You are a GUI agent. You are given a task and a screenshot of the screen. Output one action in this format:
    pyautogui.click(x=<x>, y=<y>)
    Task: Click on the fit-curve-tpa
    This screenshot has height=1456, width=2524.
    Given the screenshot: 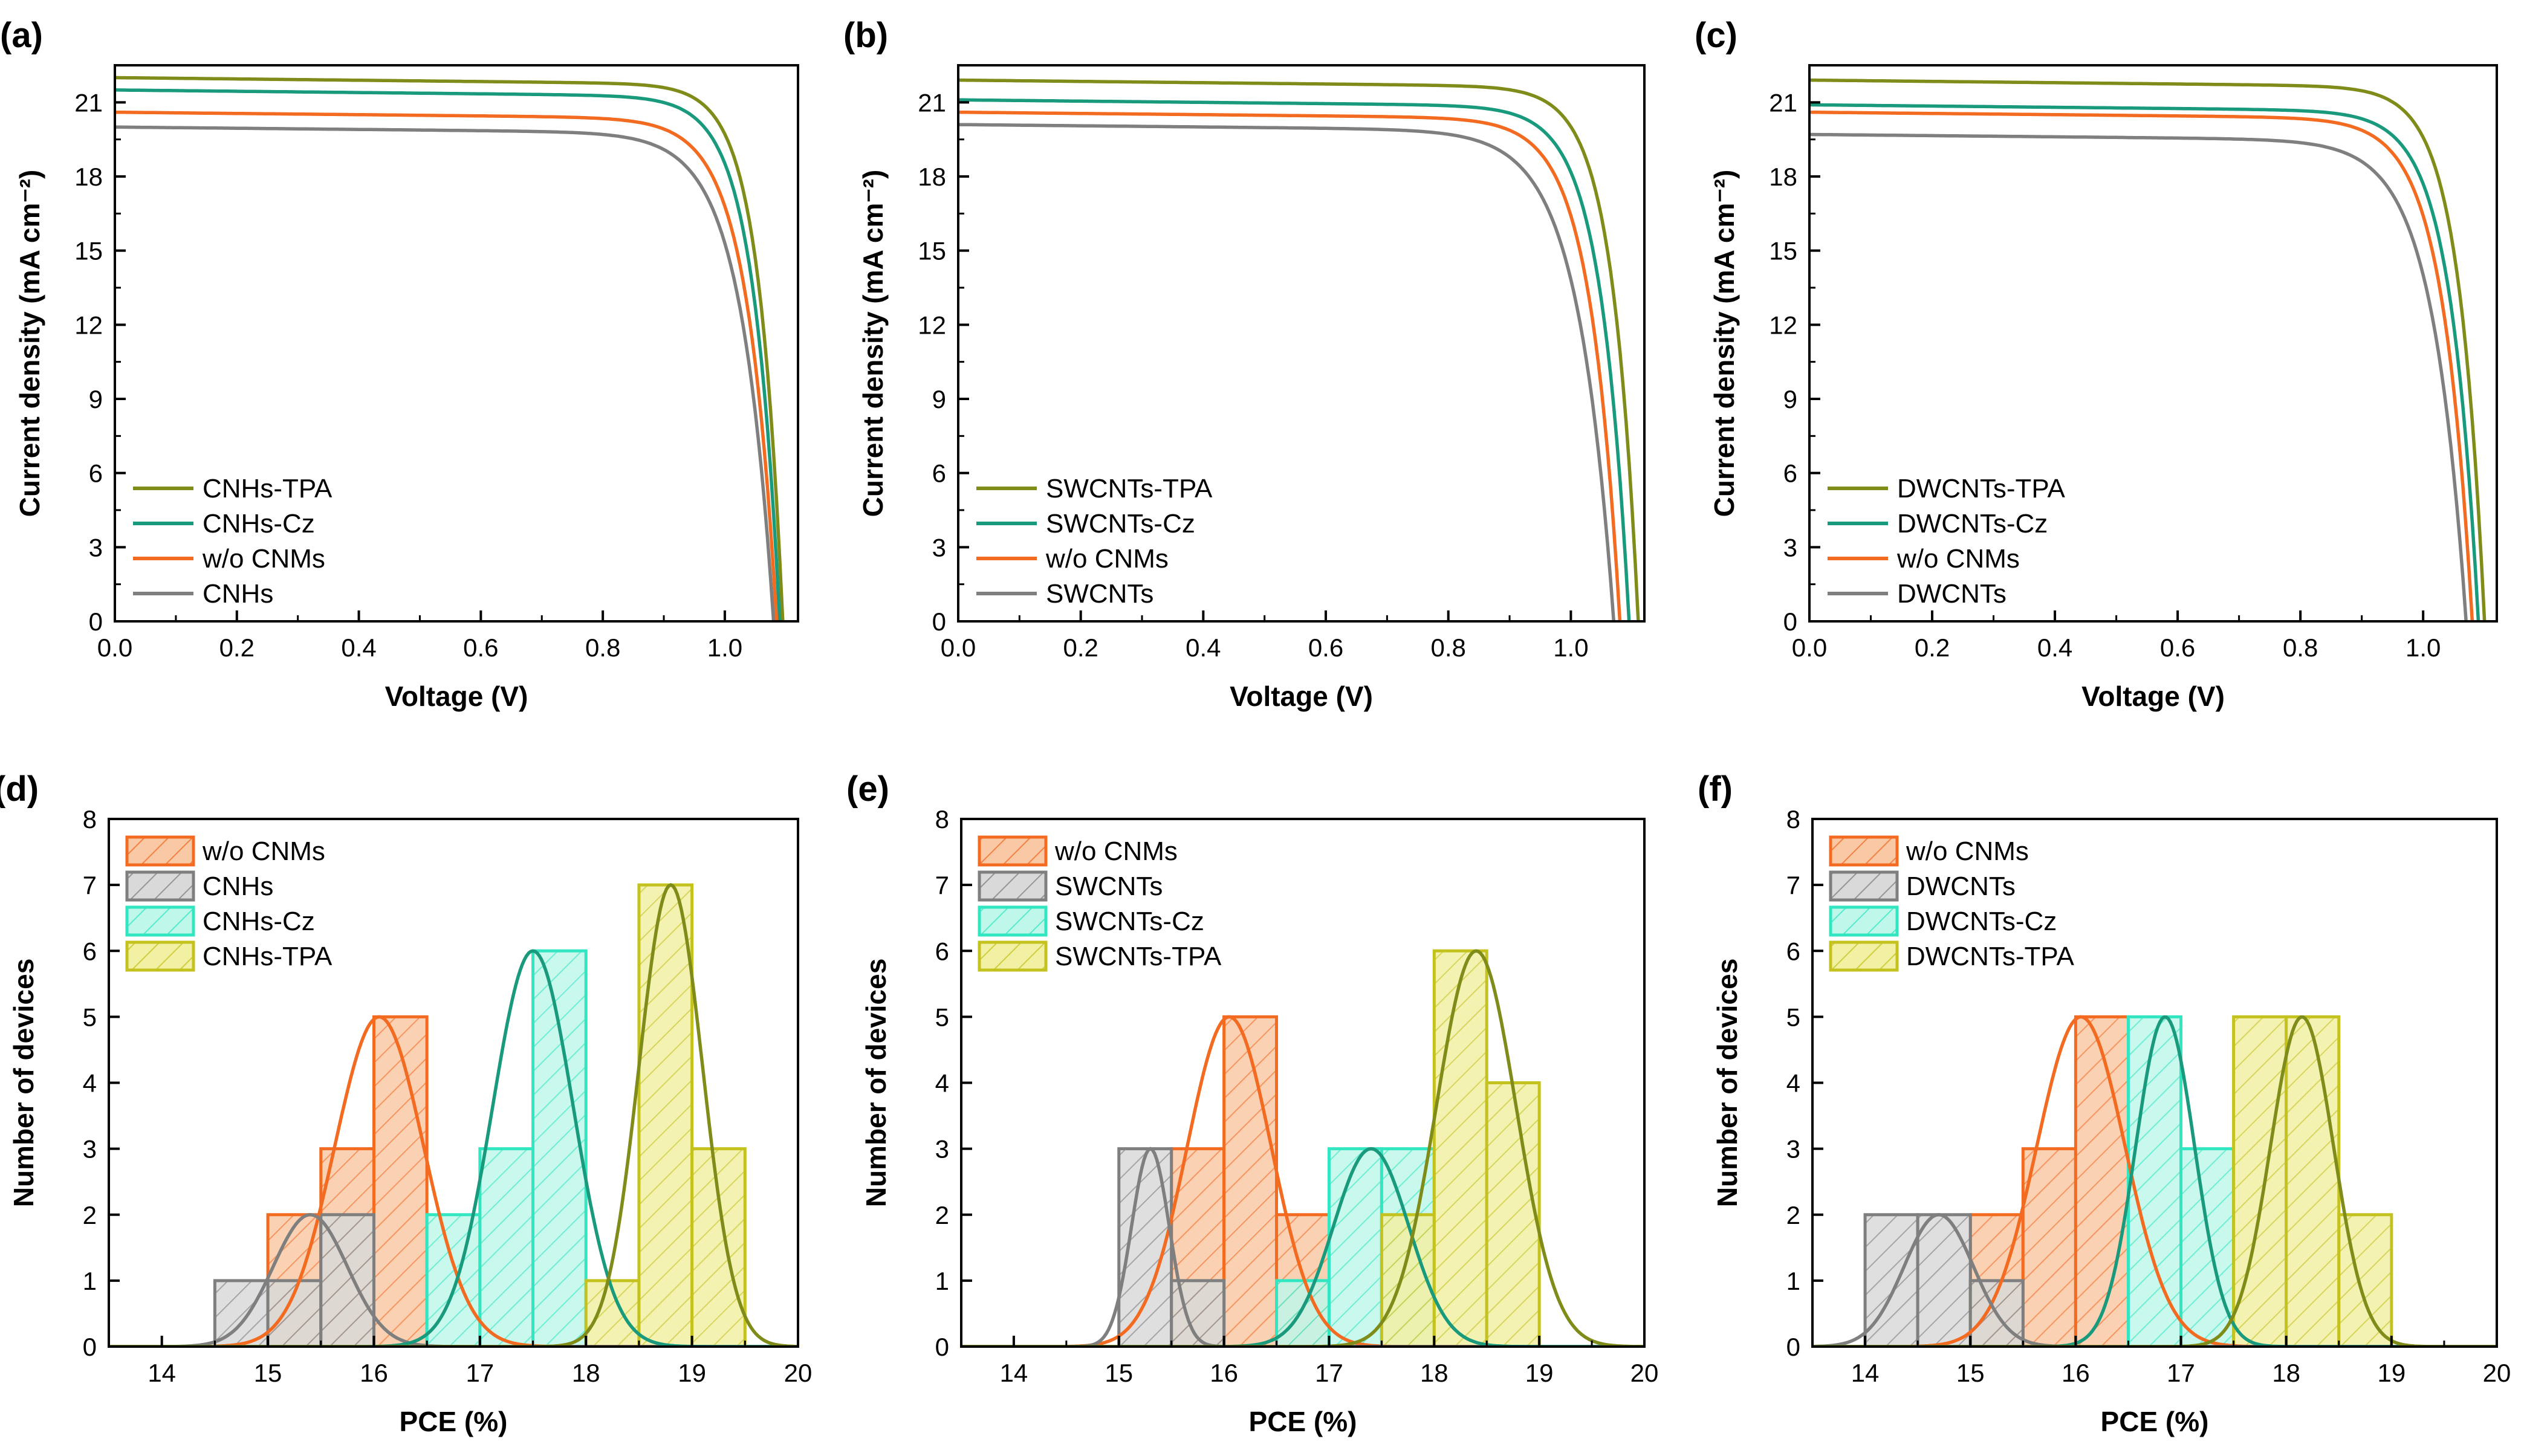 What is the action you would take?
    pyautogui.click(x=2154, y=1181)
    